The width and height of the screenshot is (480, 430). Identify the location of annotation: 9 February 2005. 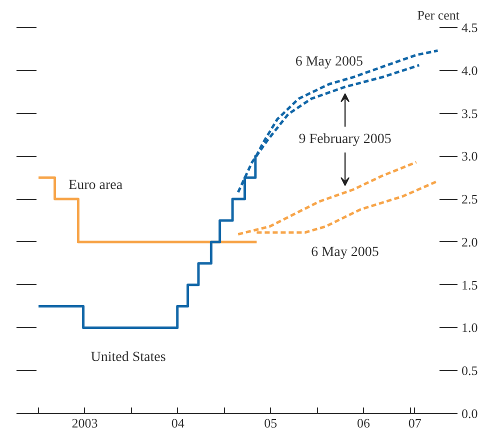
(345, 140).